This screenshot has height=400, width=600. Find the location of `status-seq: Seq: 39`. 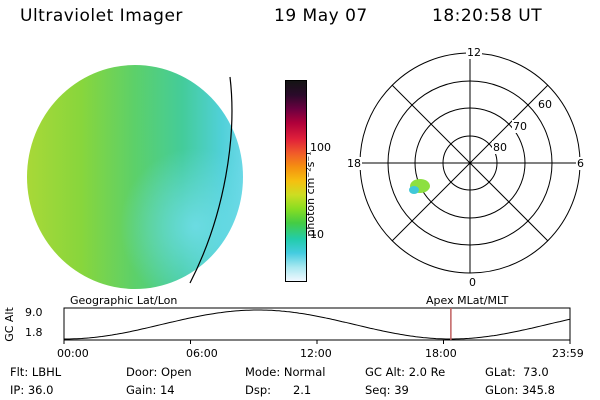

status-seq: Seq: 39 is located at coordinates (387, 390).